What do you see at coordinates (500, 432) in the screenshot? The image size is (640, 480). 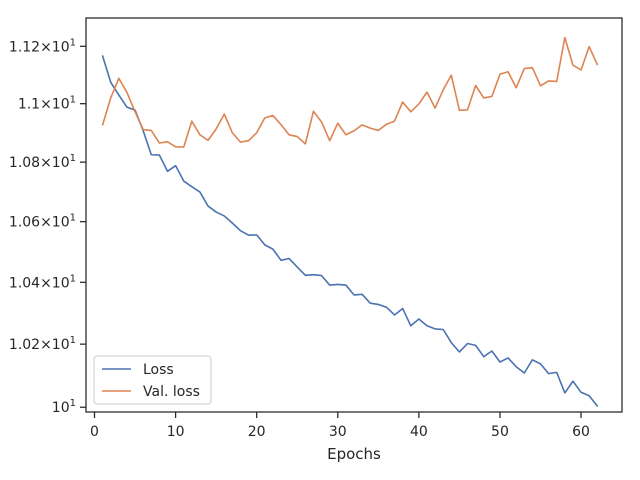 I see `x-tick-label: 50` at bounding box center [500, 432].